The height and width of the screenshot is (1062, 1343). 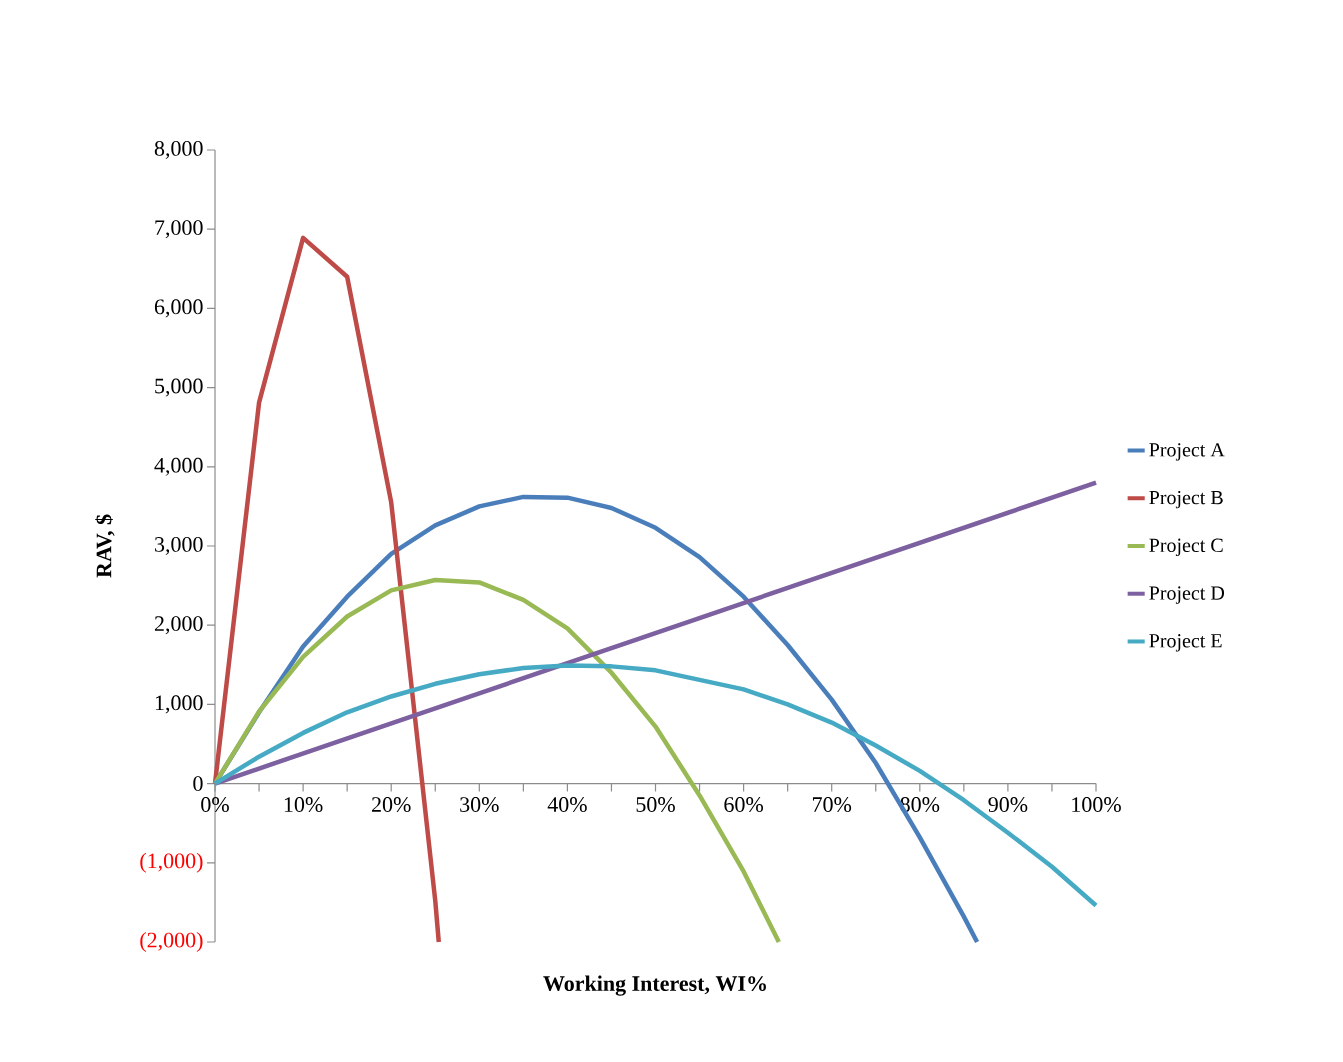 What do you see at coordinates (1185, 643) in the screenshot?
I see `legend-label: Project E` at bounding box center [1185, 643].